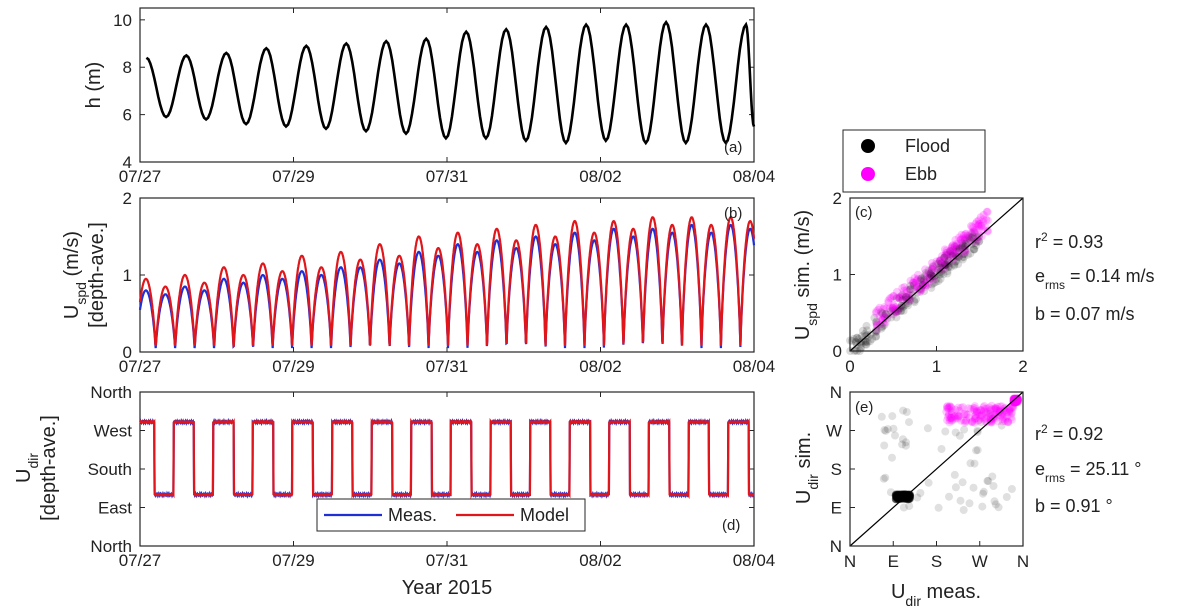 The width and height of the screenshot is (1180, 613). Describe the element at coordinates (544, 515) in the screenshot. I see `legend-model-label: Model` at that location.